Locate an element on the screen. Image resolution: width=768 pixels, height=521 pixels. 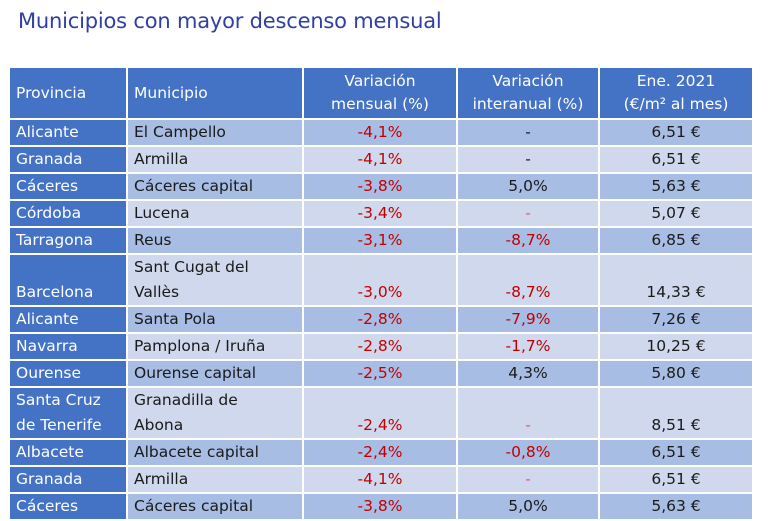
cell-municipio-line: Granadilla de is located at coordinates (186, 400).